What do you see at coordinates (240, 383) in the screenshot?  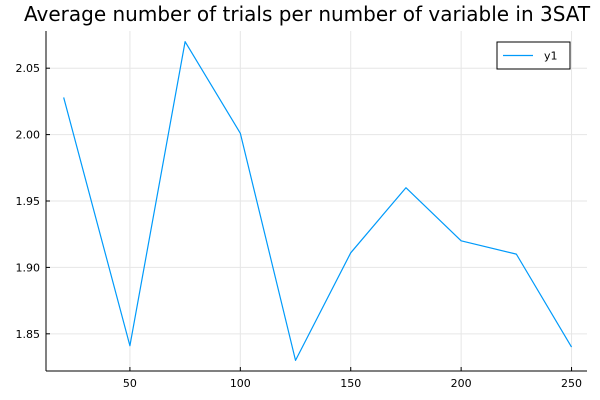 I see `x-tick-label: 100` at bounding box center [240, 383].